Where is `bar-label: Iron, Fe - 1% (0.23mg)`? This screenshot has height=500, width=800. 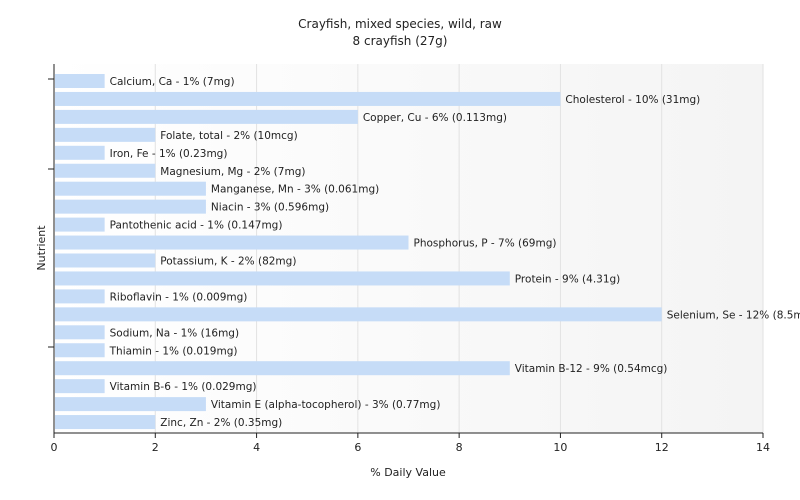 bar-label: Iron, Fe - 1% (0.23mg) is located at coordinates (169, 154).